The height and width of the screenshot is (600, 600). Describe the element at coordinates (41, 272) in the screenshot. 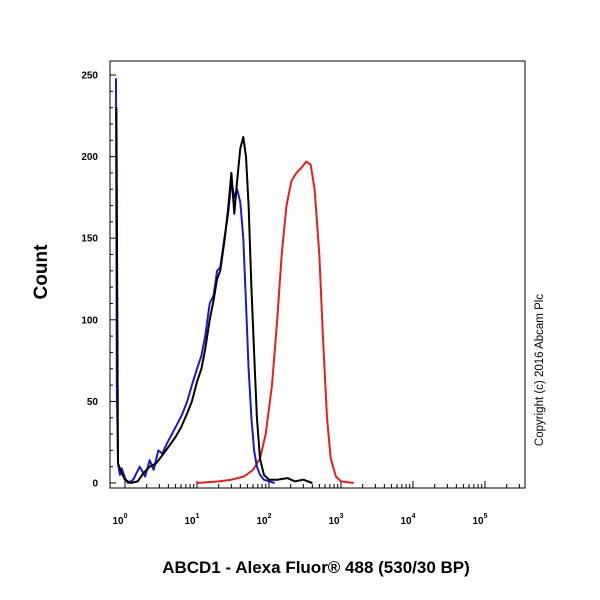

I see `y-axis-title: Count` at that location.